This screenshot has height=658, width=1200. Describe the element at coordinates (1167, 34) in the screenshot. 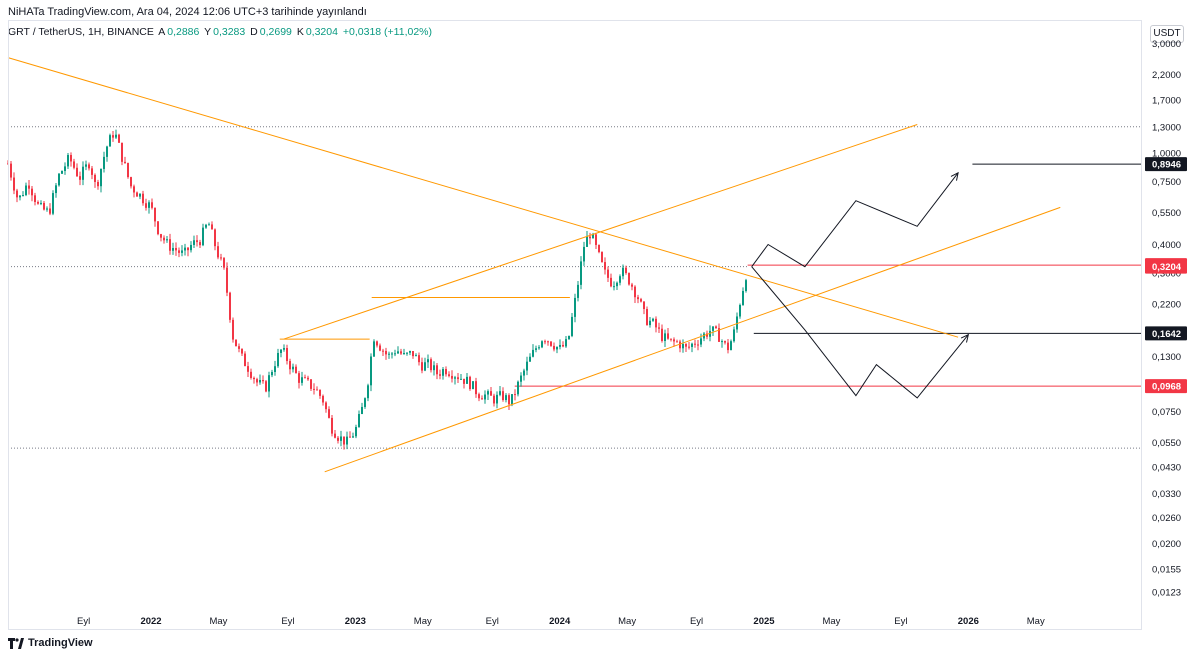

I see `currency-selector: USDT` at that location.